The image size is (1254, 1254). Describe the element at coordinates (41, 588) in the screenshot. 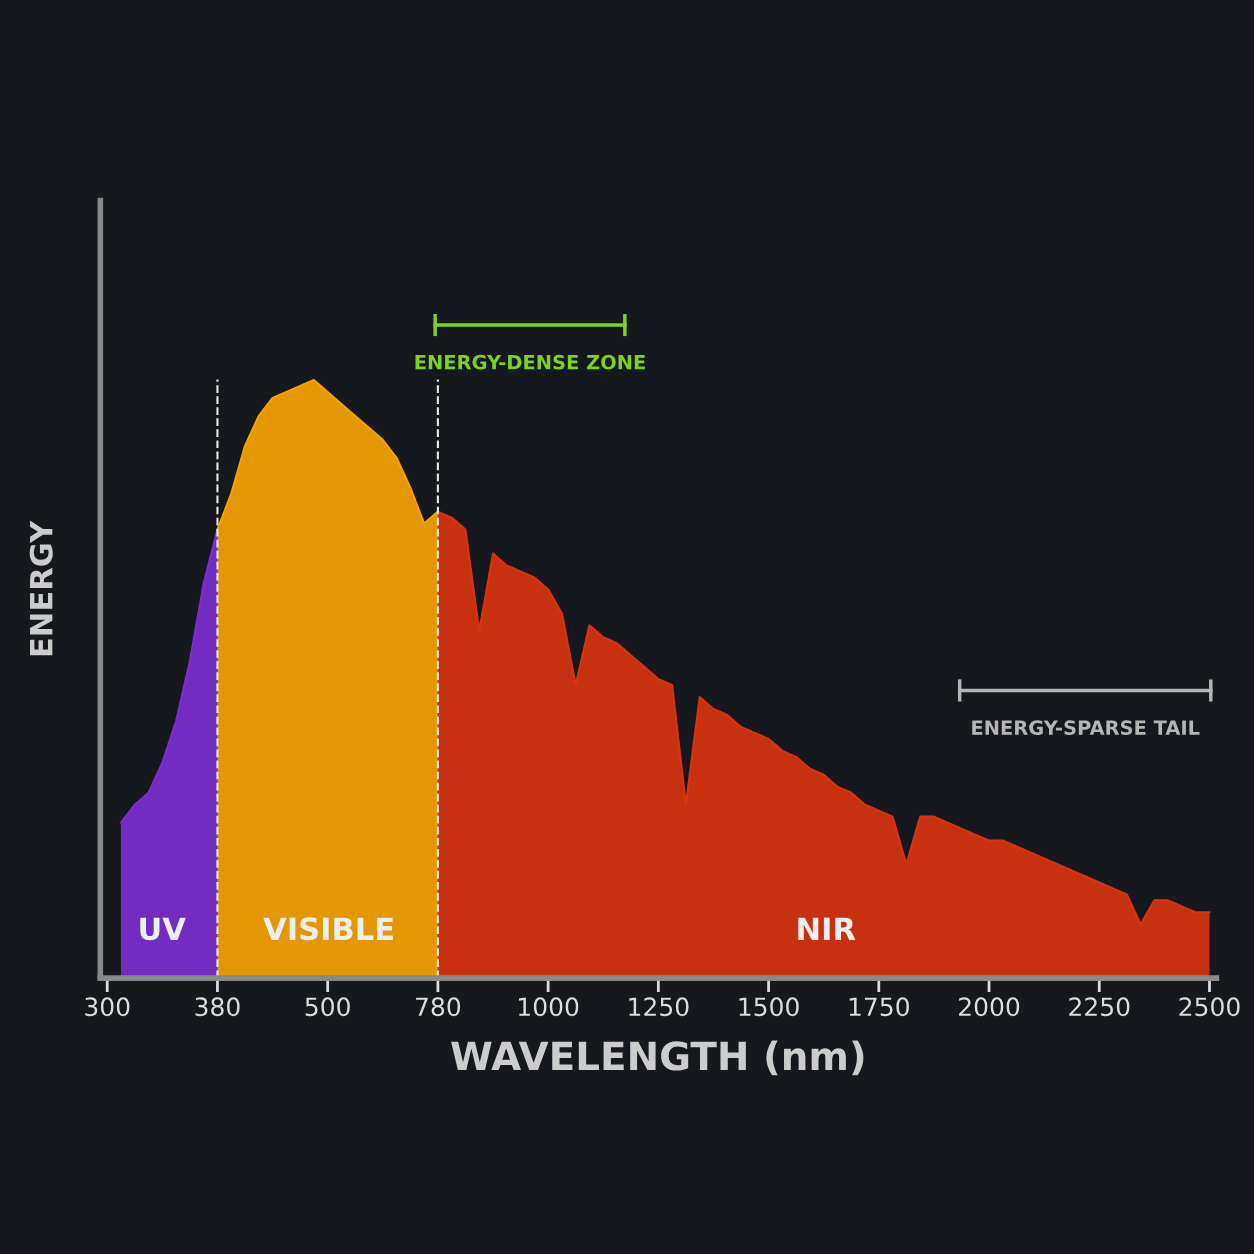

I see `y-axis-title: ENERGY` at that location.